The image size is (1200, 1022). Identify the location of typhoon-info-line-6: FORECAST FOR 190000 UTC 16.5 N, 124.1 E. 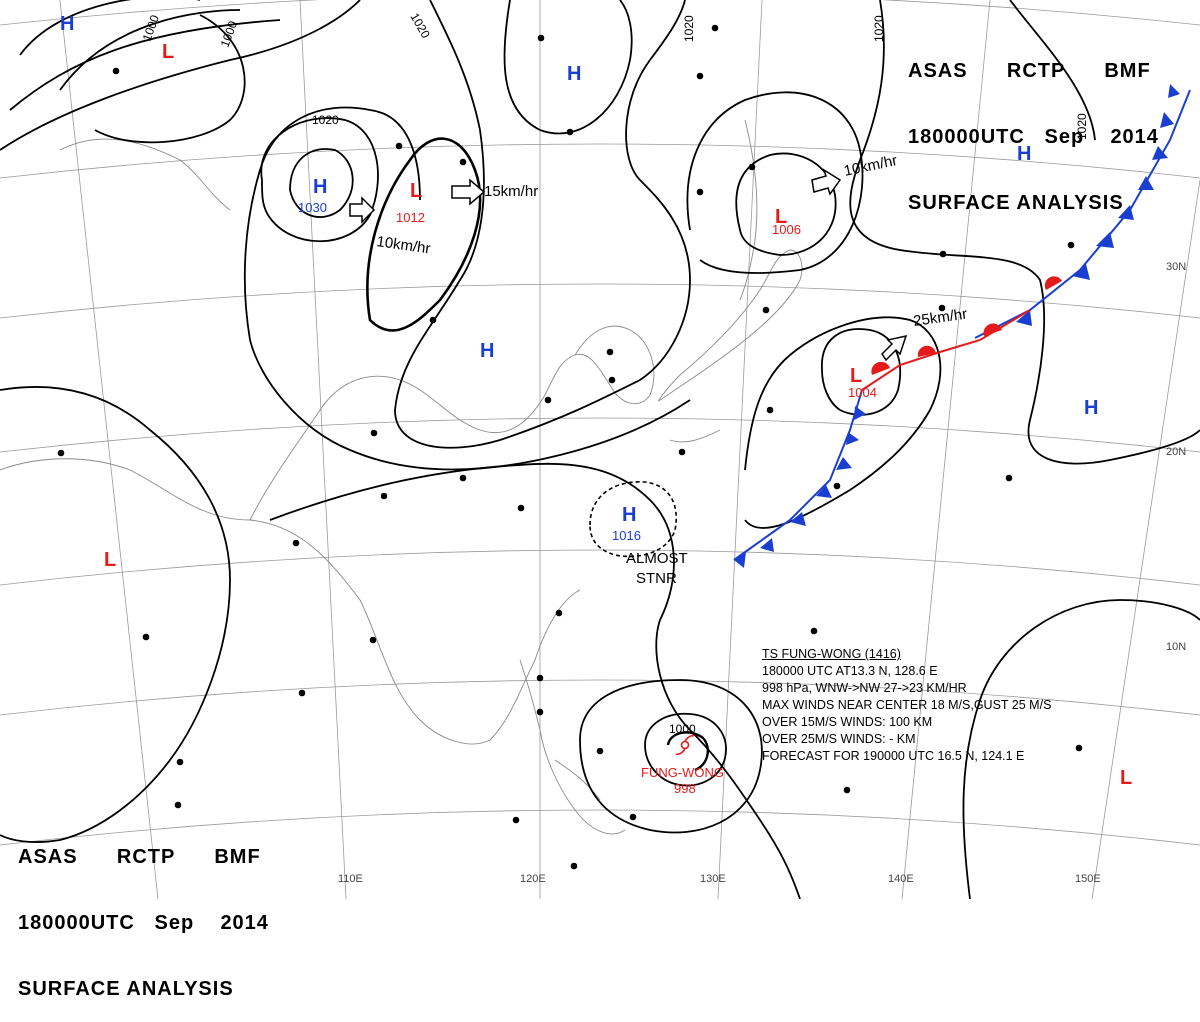
(893, 756).